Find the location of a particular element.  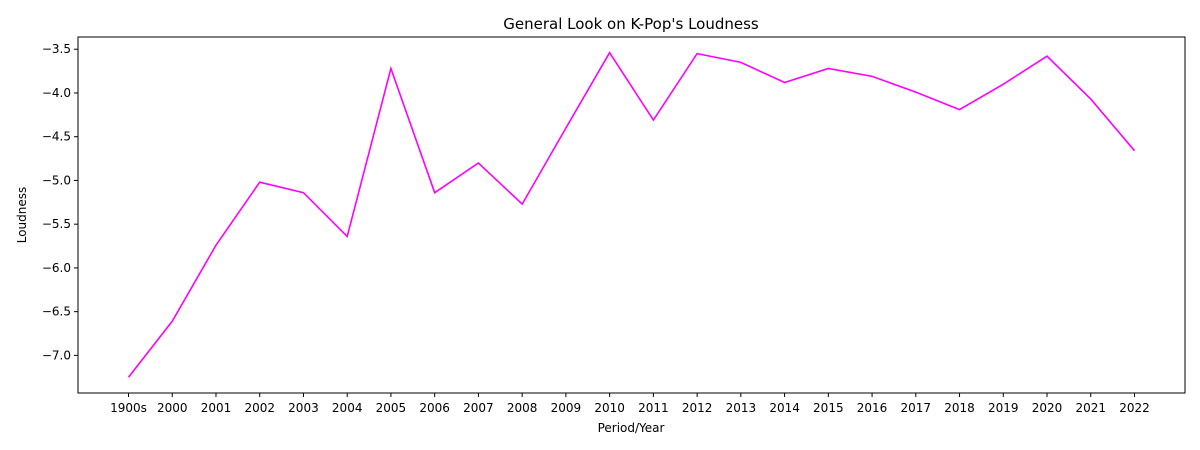

y-axis-label: Loudness is located at coordinates (22, 215).